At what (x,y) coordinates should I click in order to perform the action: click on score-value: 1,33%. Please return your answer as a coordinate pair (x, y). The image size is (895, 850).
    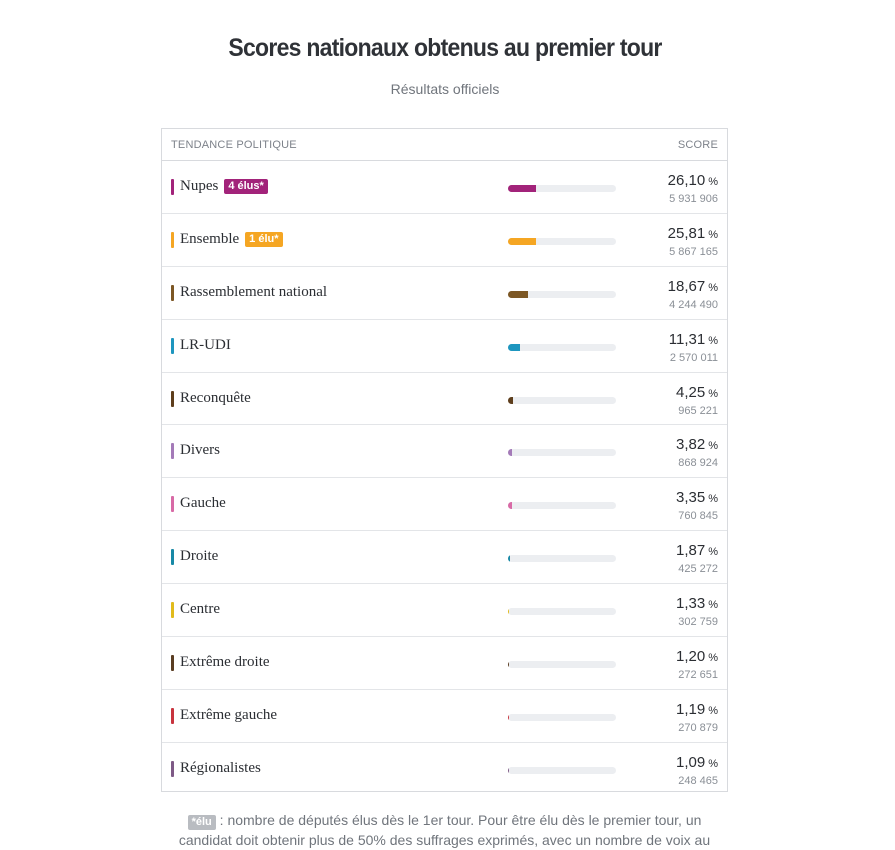
    Looking at the image, I should click on (697, 603).